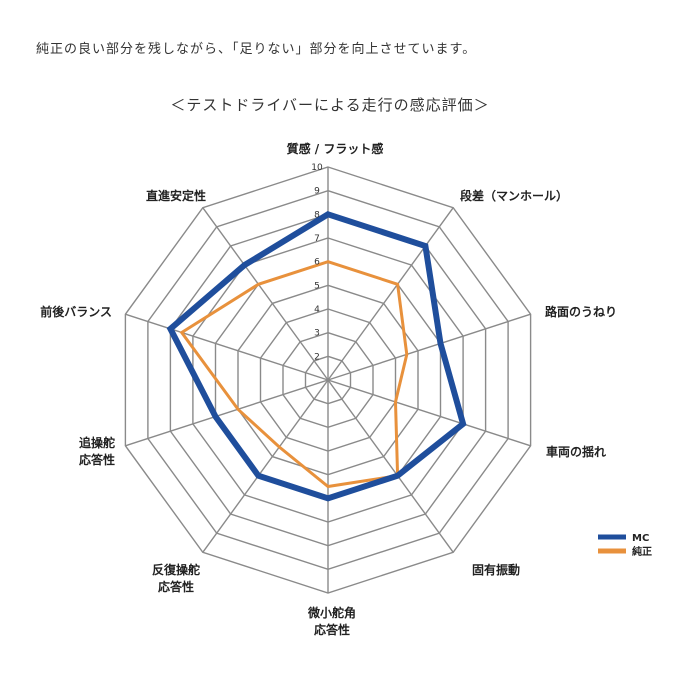 The width and height of the screenshot is (678, 678). I want to click on chart-title: ＜テストドライバーによる走行の感応評価＞, so click(329, 105).